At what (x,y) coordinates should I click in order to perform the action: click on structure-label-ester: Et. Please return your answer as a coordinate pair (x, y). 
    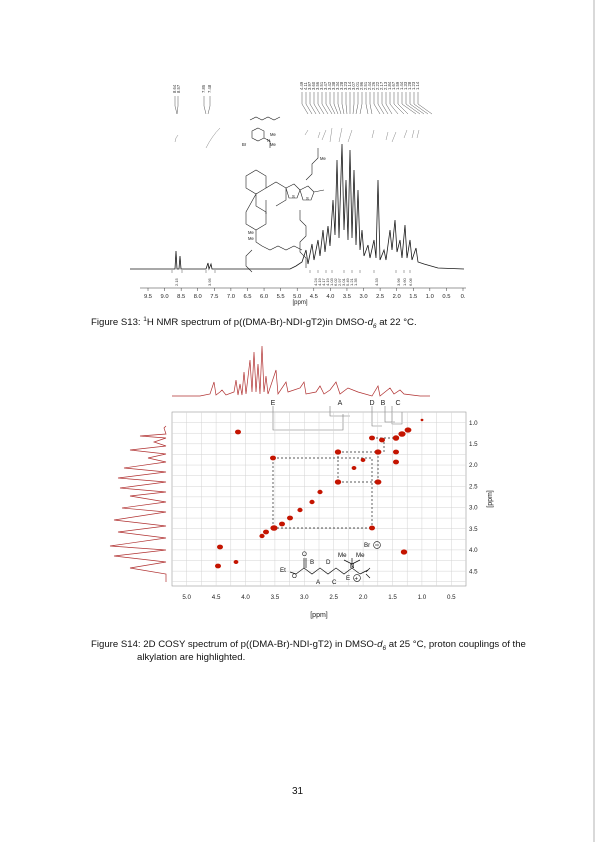
    Looking at the image, I should click on (283, 570).